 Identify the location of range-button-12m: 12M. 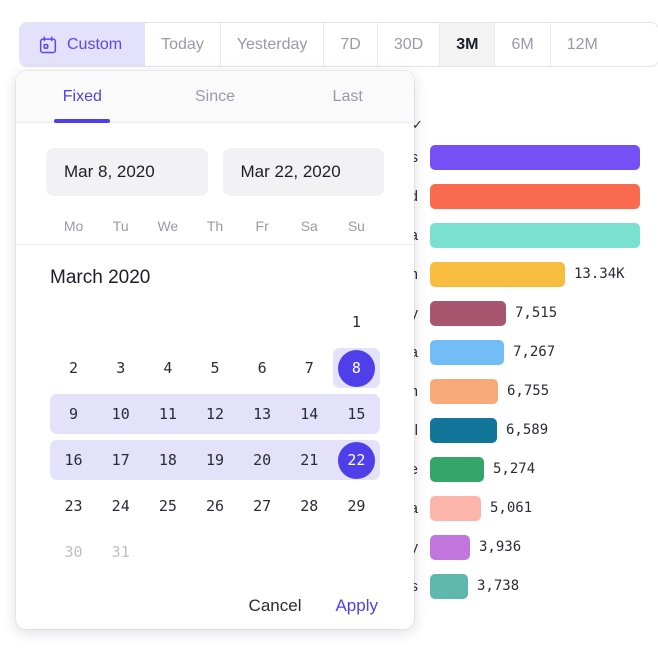
(582, 44).